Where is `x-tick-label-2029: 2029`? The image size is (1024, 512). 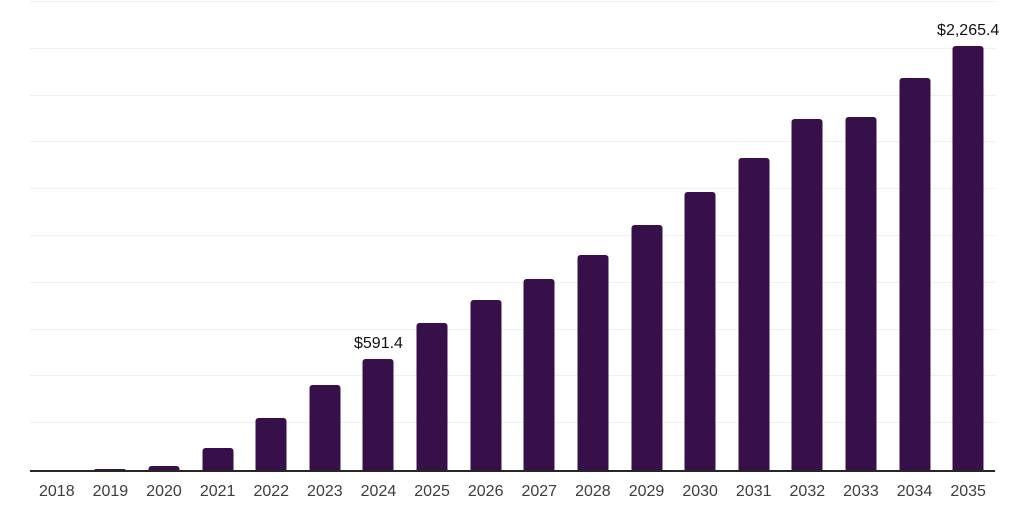
x-tick-label-2029: 2029 is located at coordinates (646, 491).